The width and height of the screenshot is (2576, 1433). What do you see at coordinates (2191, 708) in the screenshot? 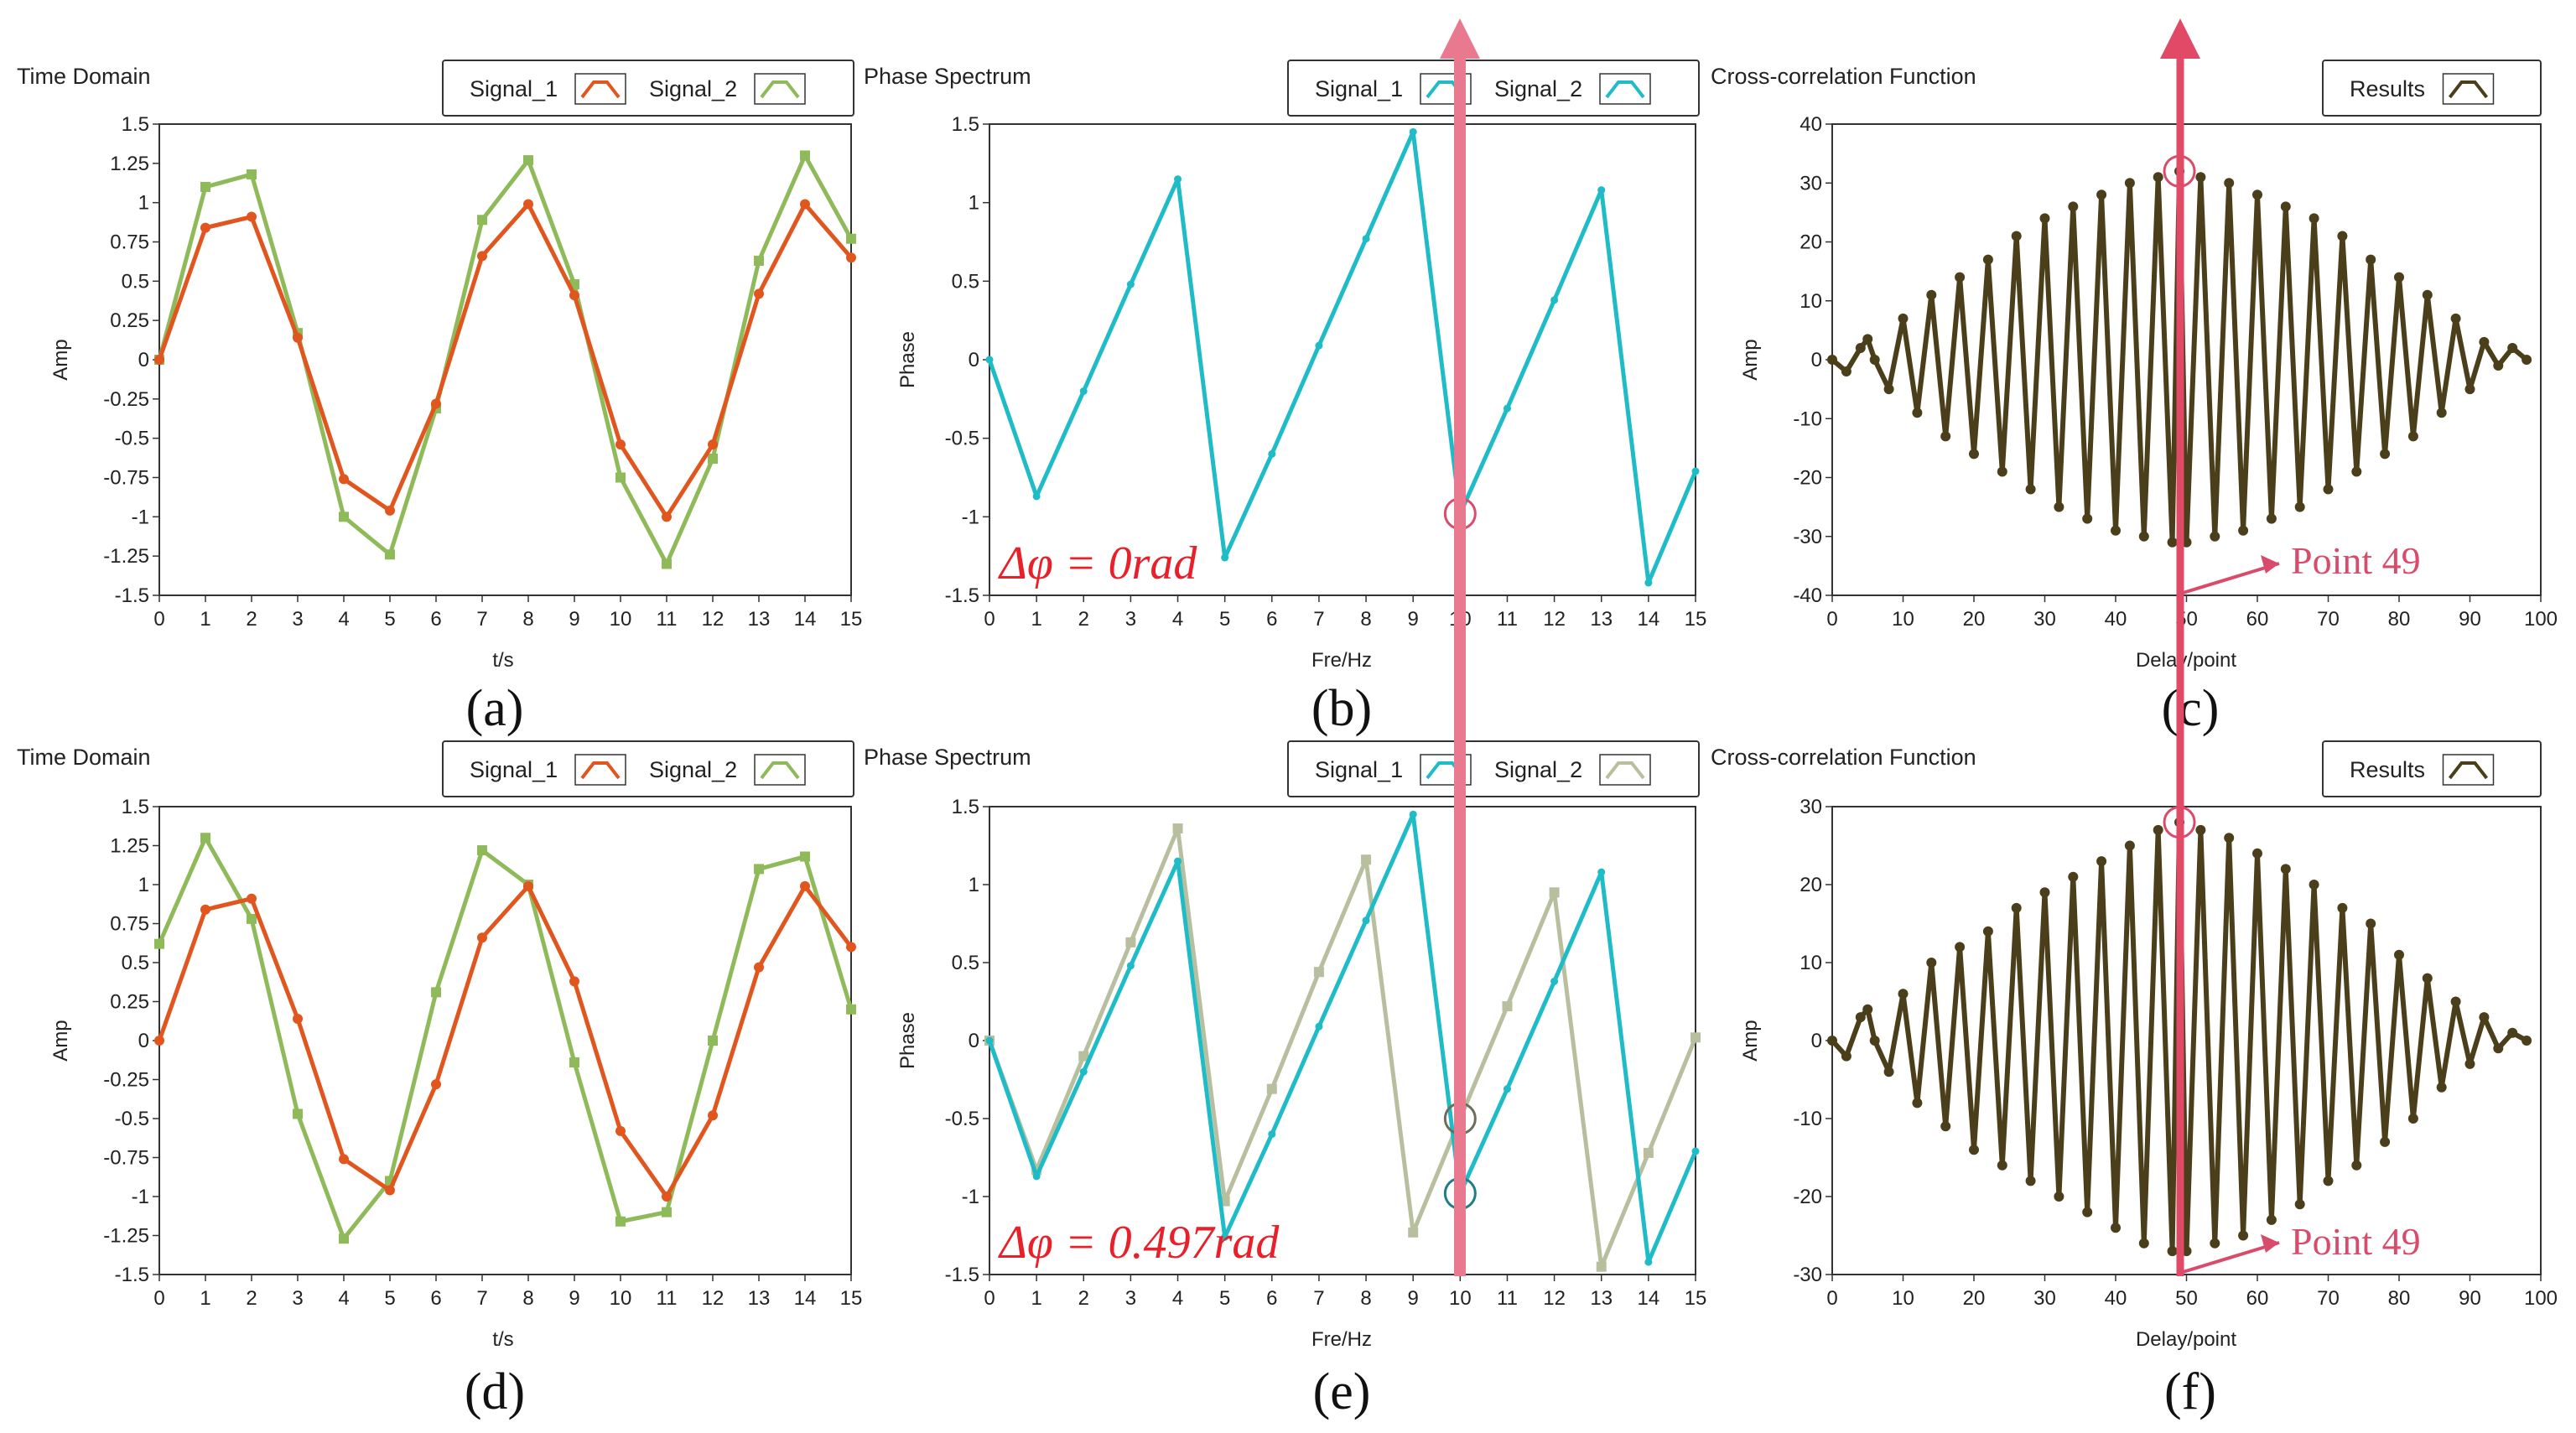
I see `subplot-label: (c)` at bounding box center [2191, 708].